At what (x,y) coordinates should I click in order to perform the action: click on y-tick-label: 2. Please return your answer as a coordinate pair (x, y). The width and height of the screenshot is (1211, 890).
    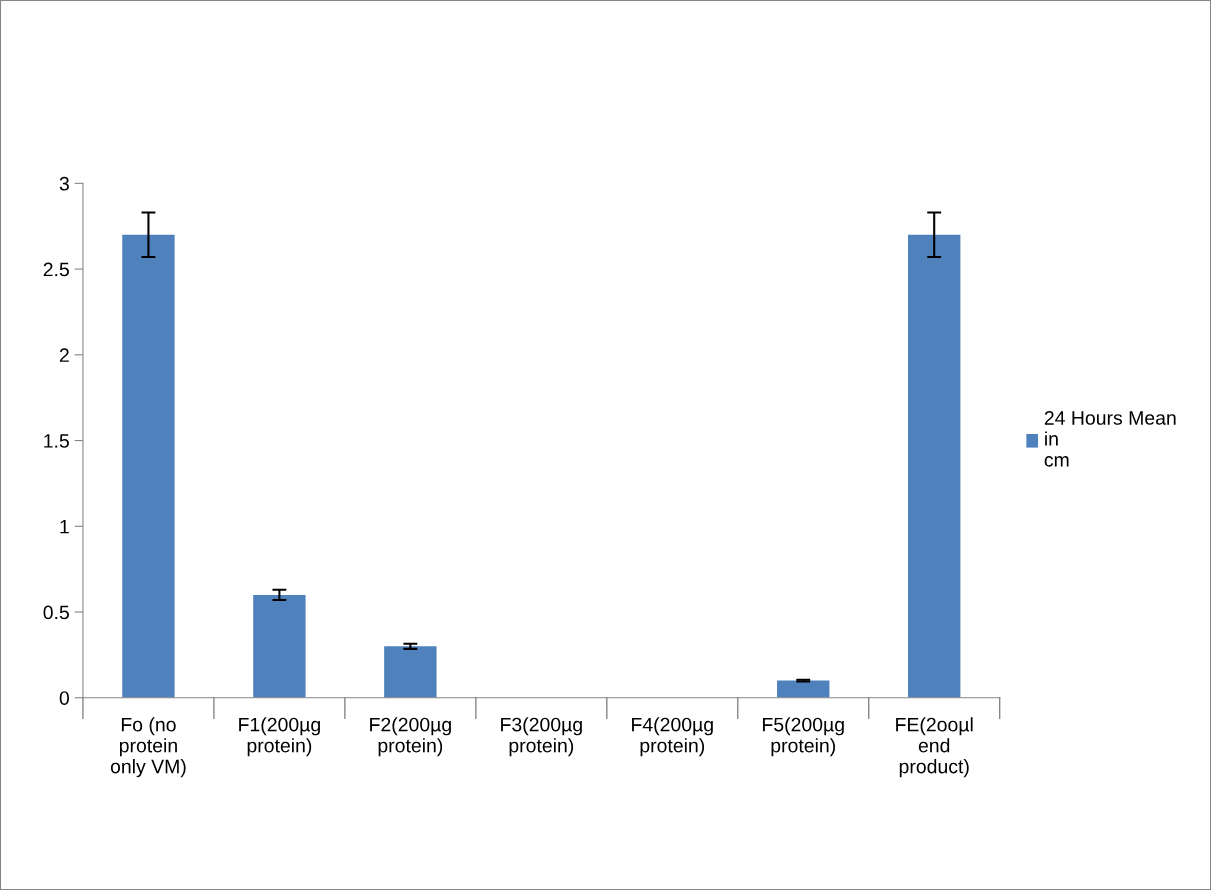
    Looking at the image, I should click on (64, 355).